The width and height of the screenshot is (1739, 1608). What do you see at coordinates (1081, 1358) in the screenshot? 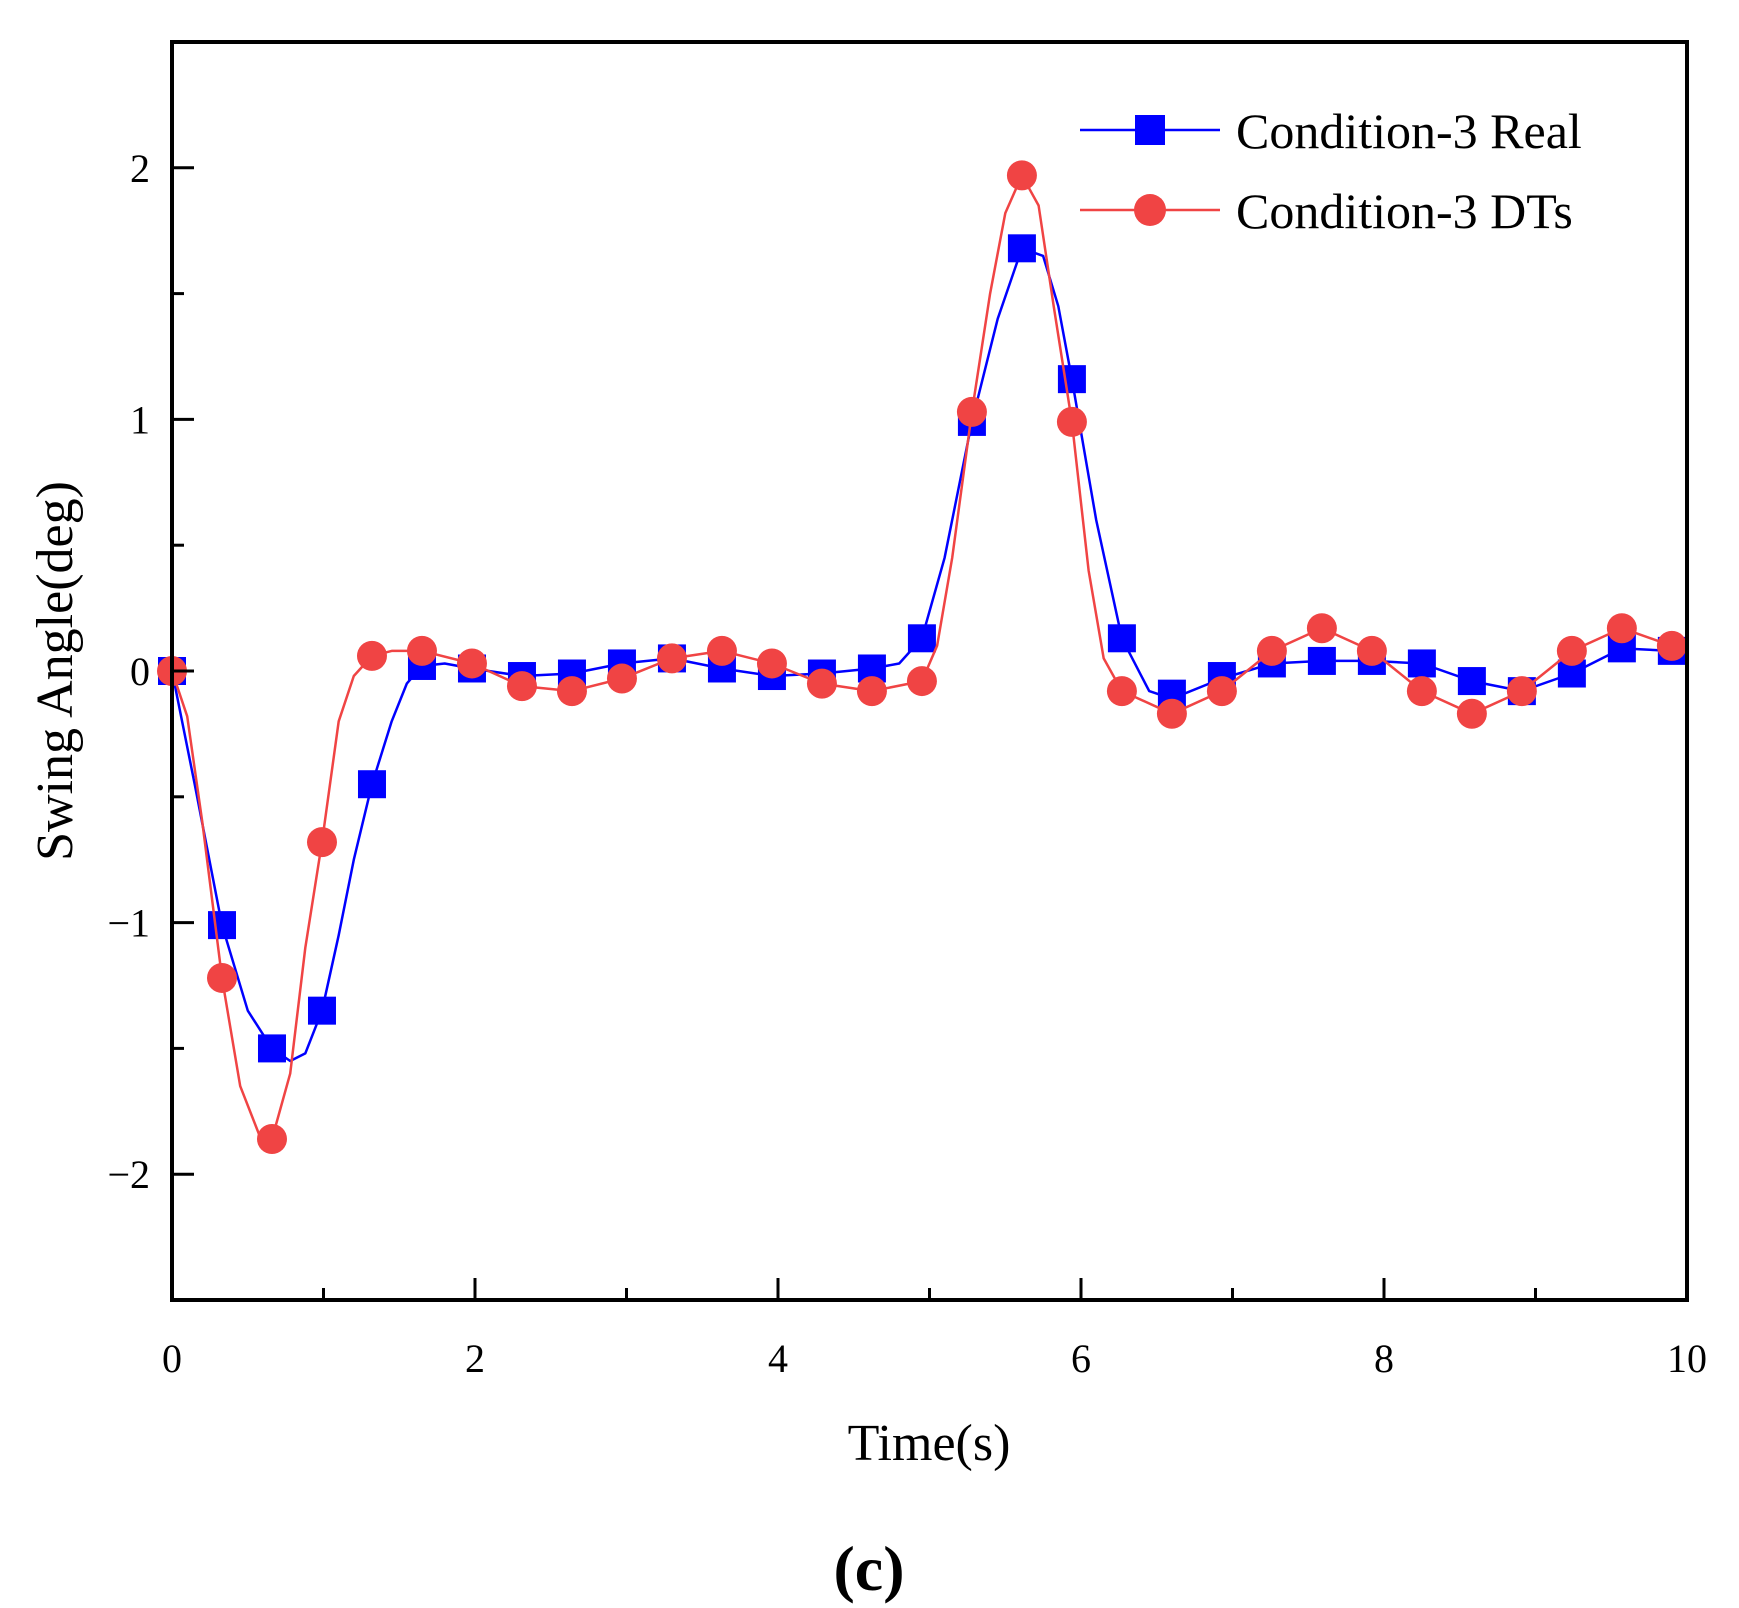
I see `x-tick-label: 6` at bounding box center [1081, 1358].